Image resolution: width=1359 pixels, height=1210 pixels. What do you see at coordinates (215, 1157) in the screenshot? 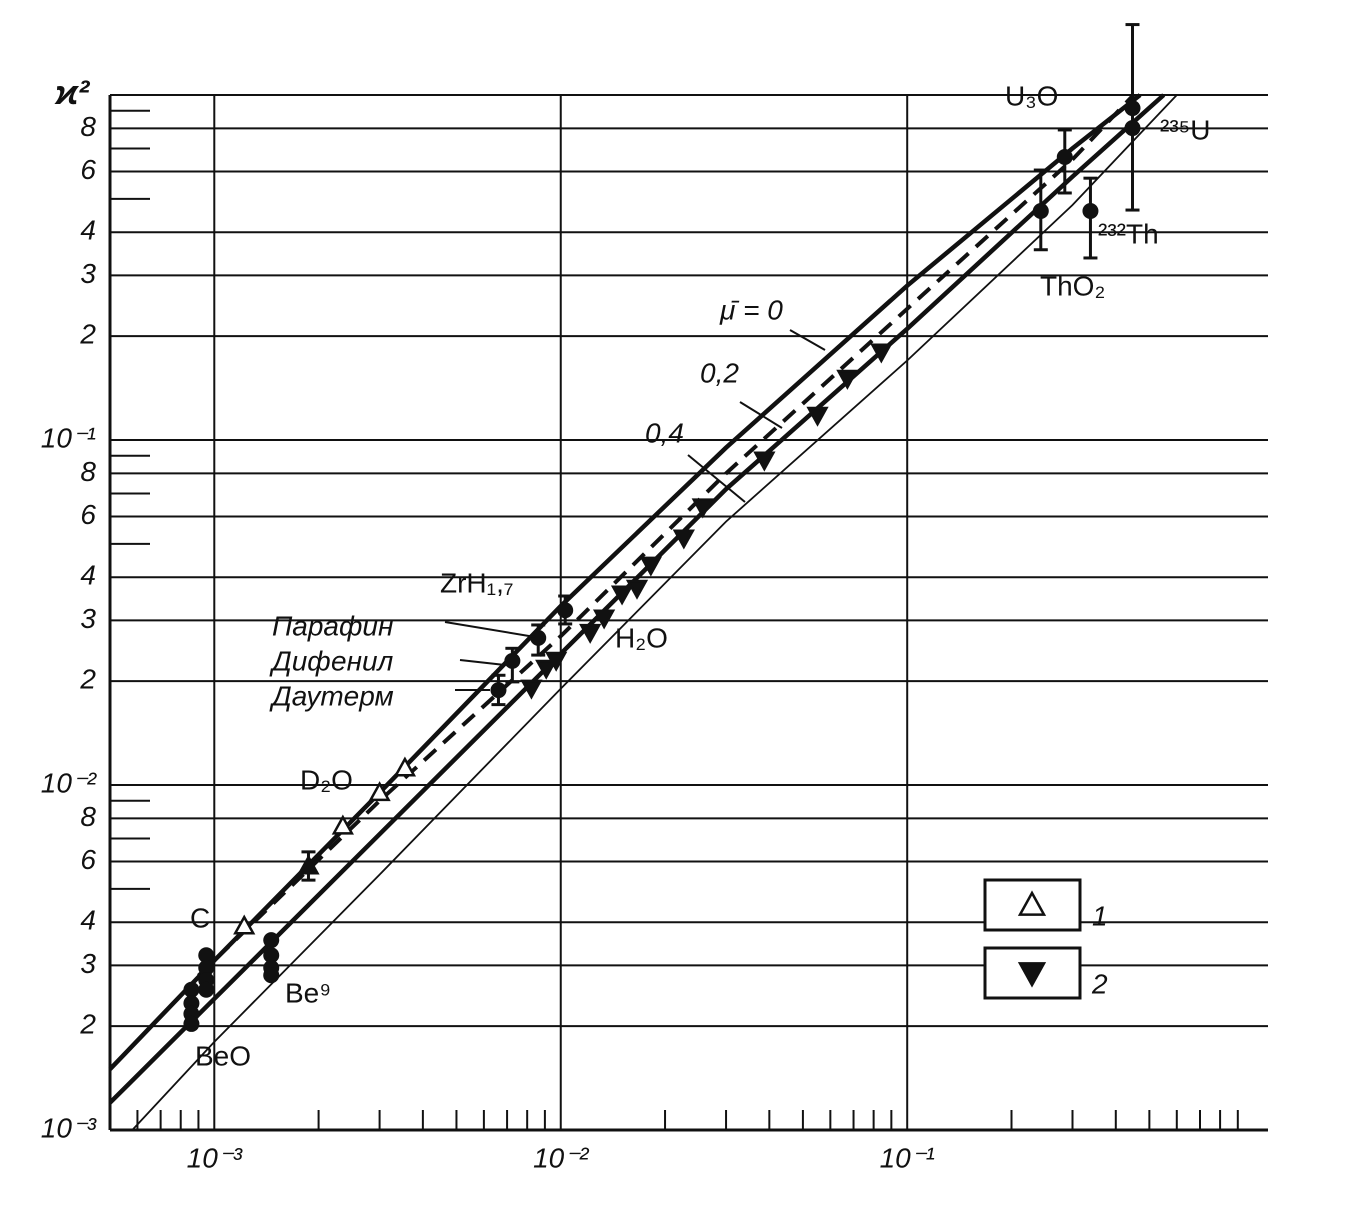
I see `x-tick-label: 10⁻³` at bounding box center [215, 1157].